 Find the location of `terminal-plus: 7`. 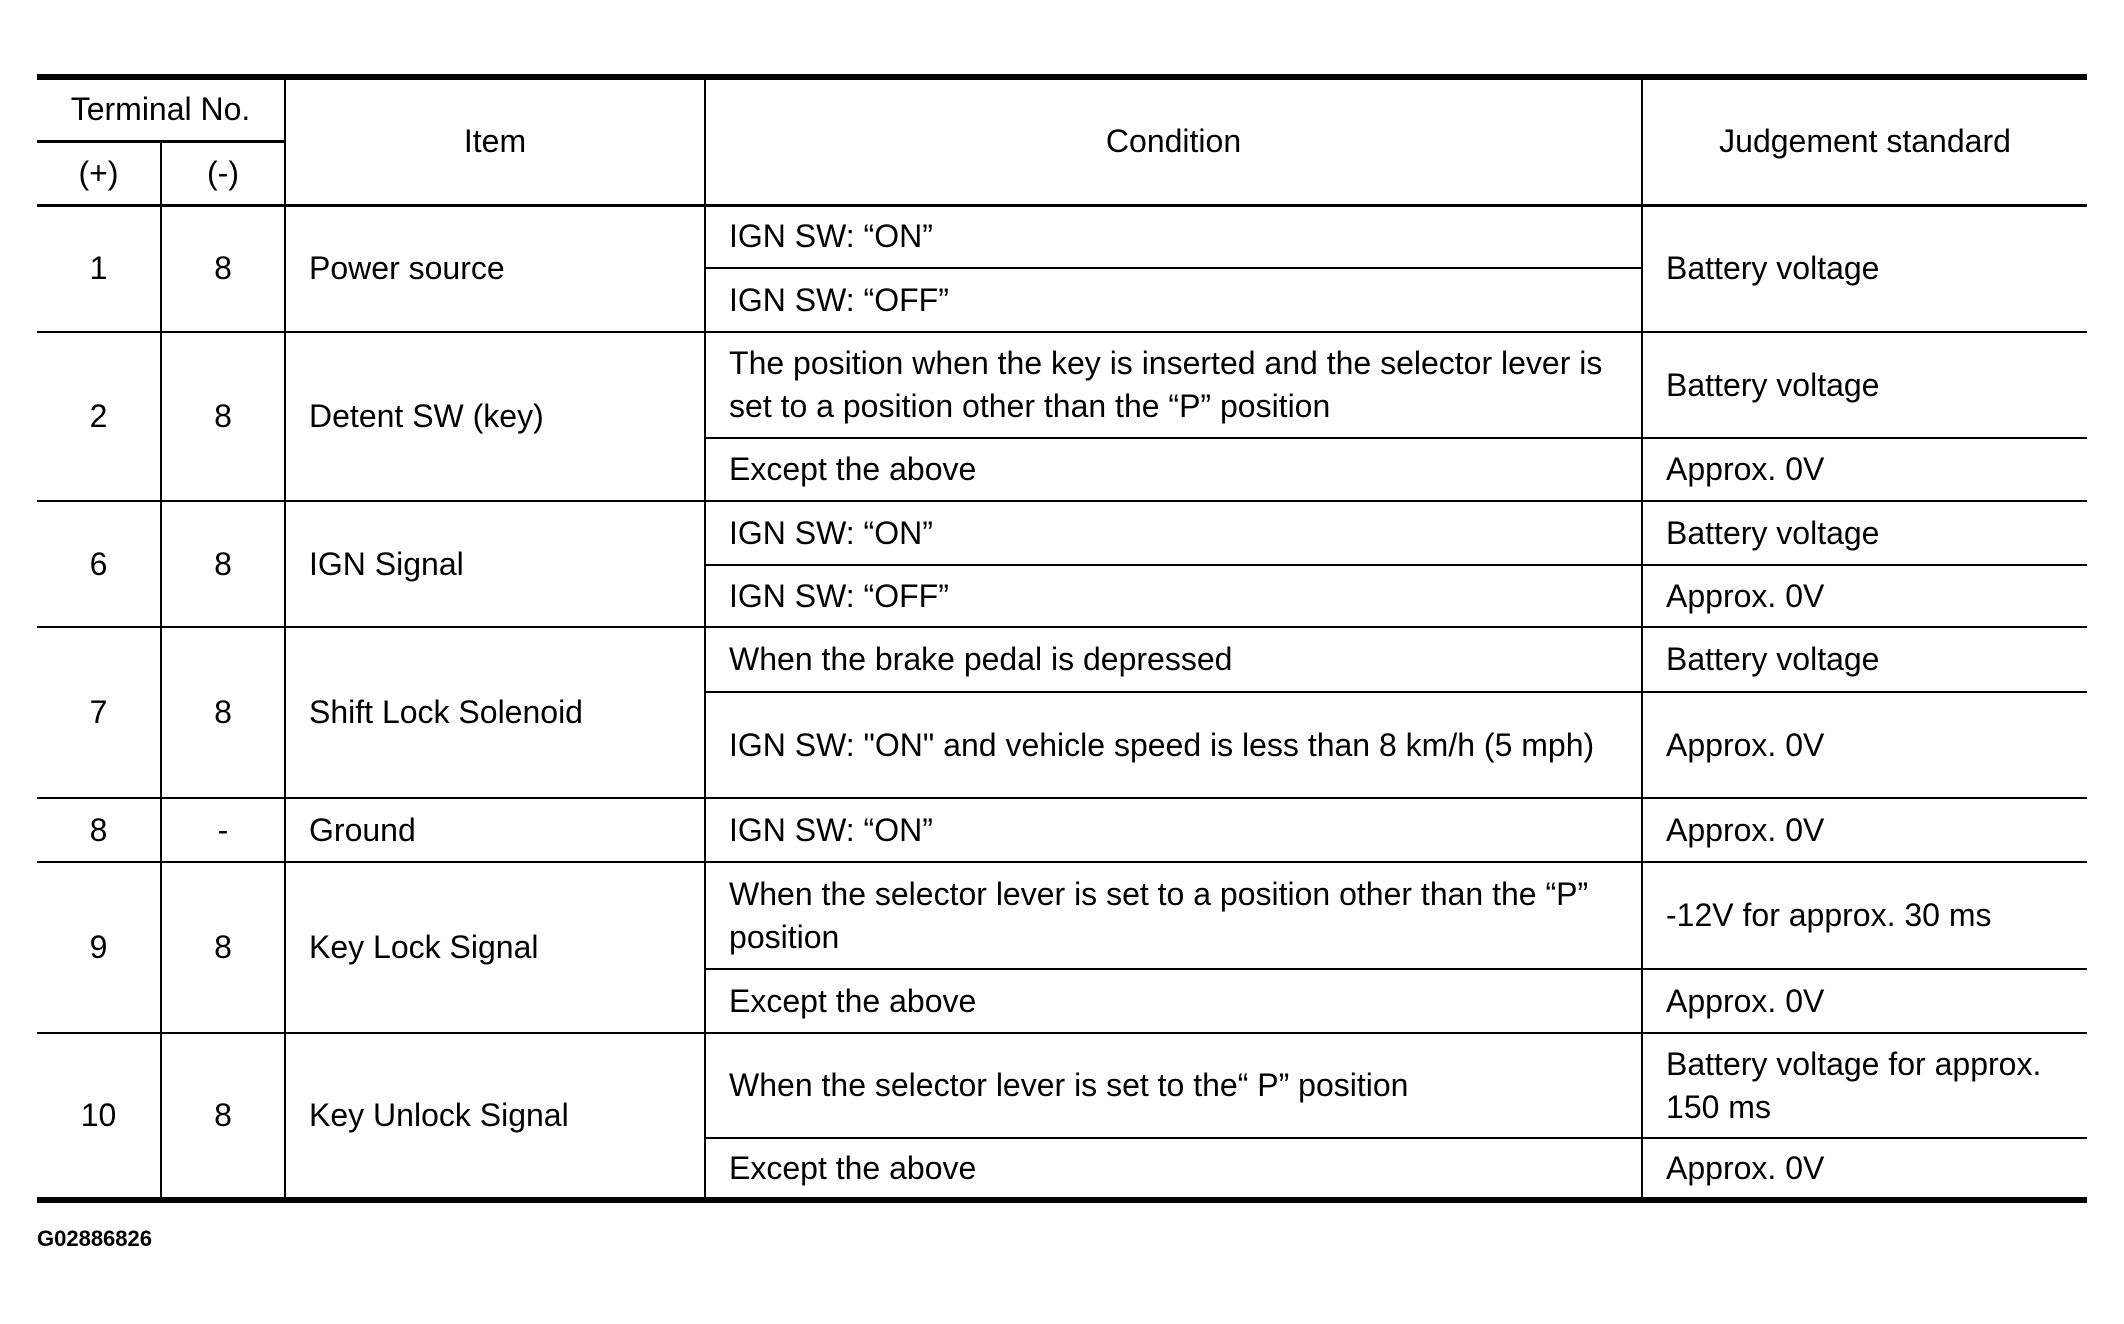

terminal-plus: 7 is located at coordinates (99, 712).